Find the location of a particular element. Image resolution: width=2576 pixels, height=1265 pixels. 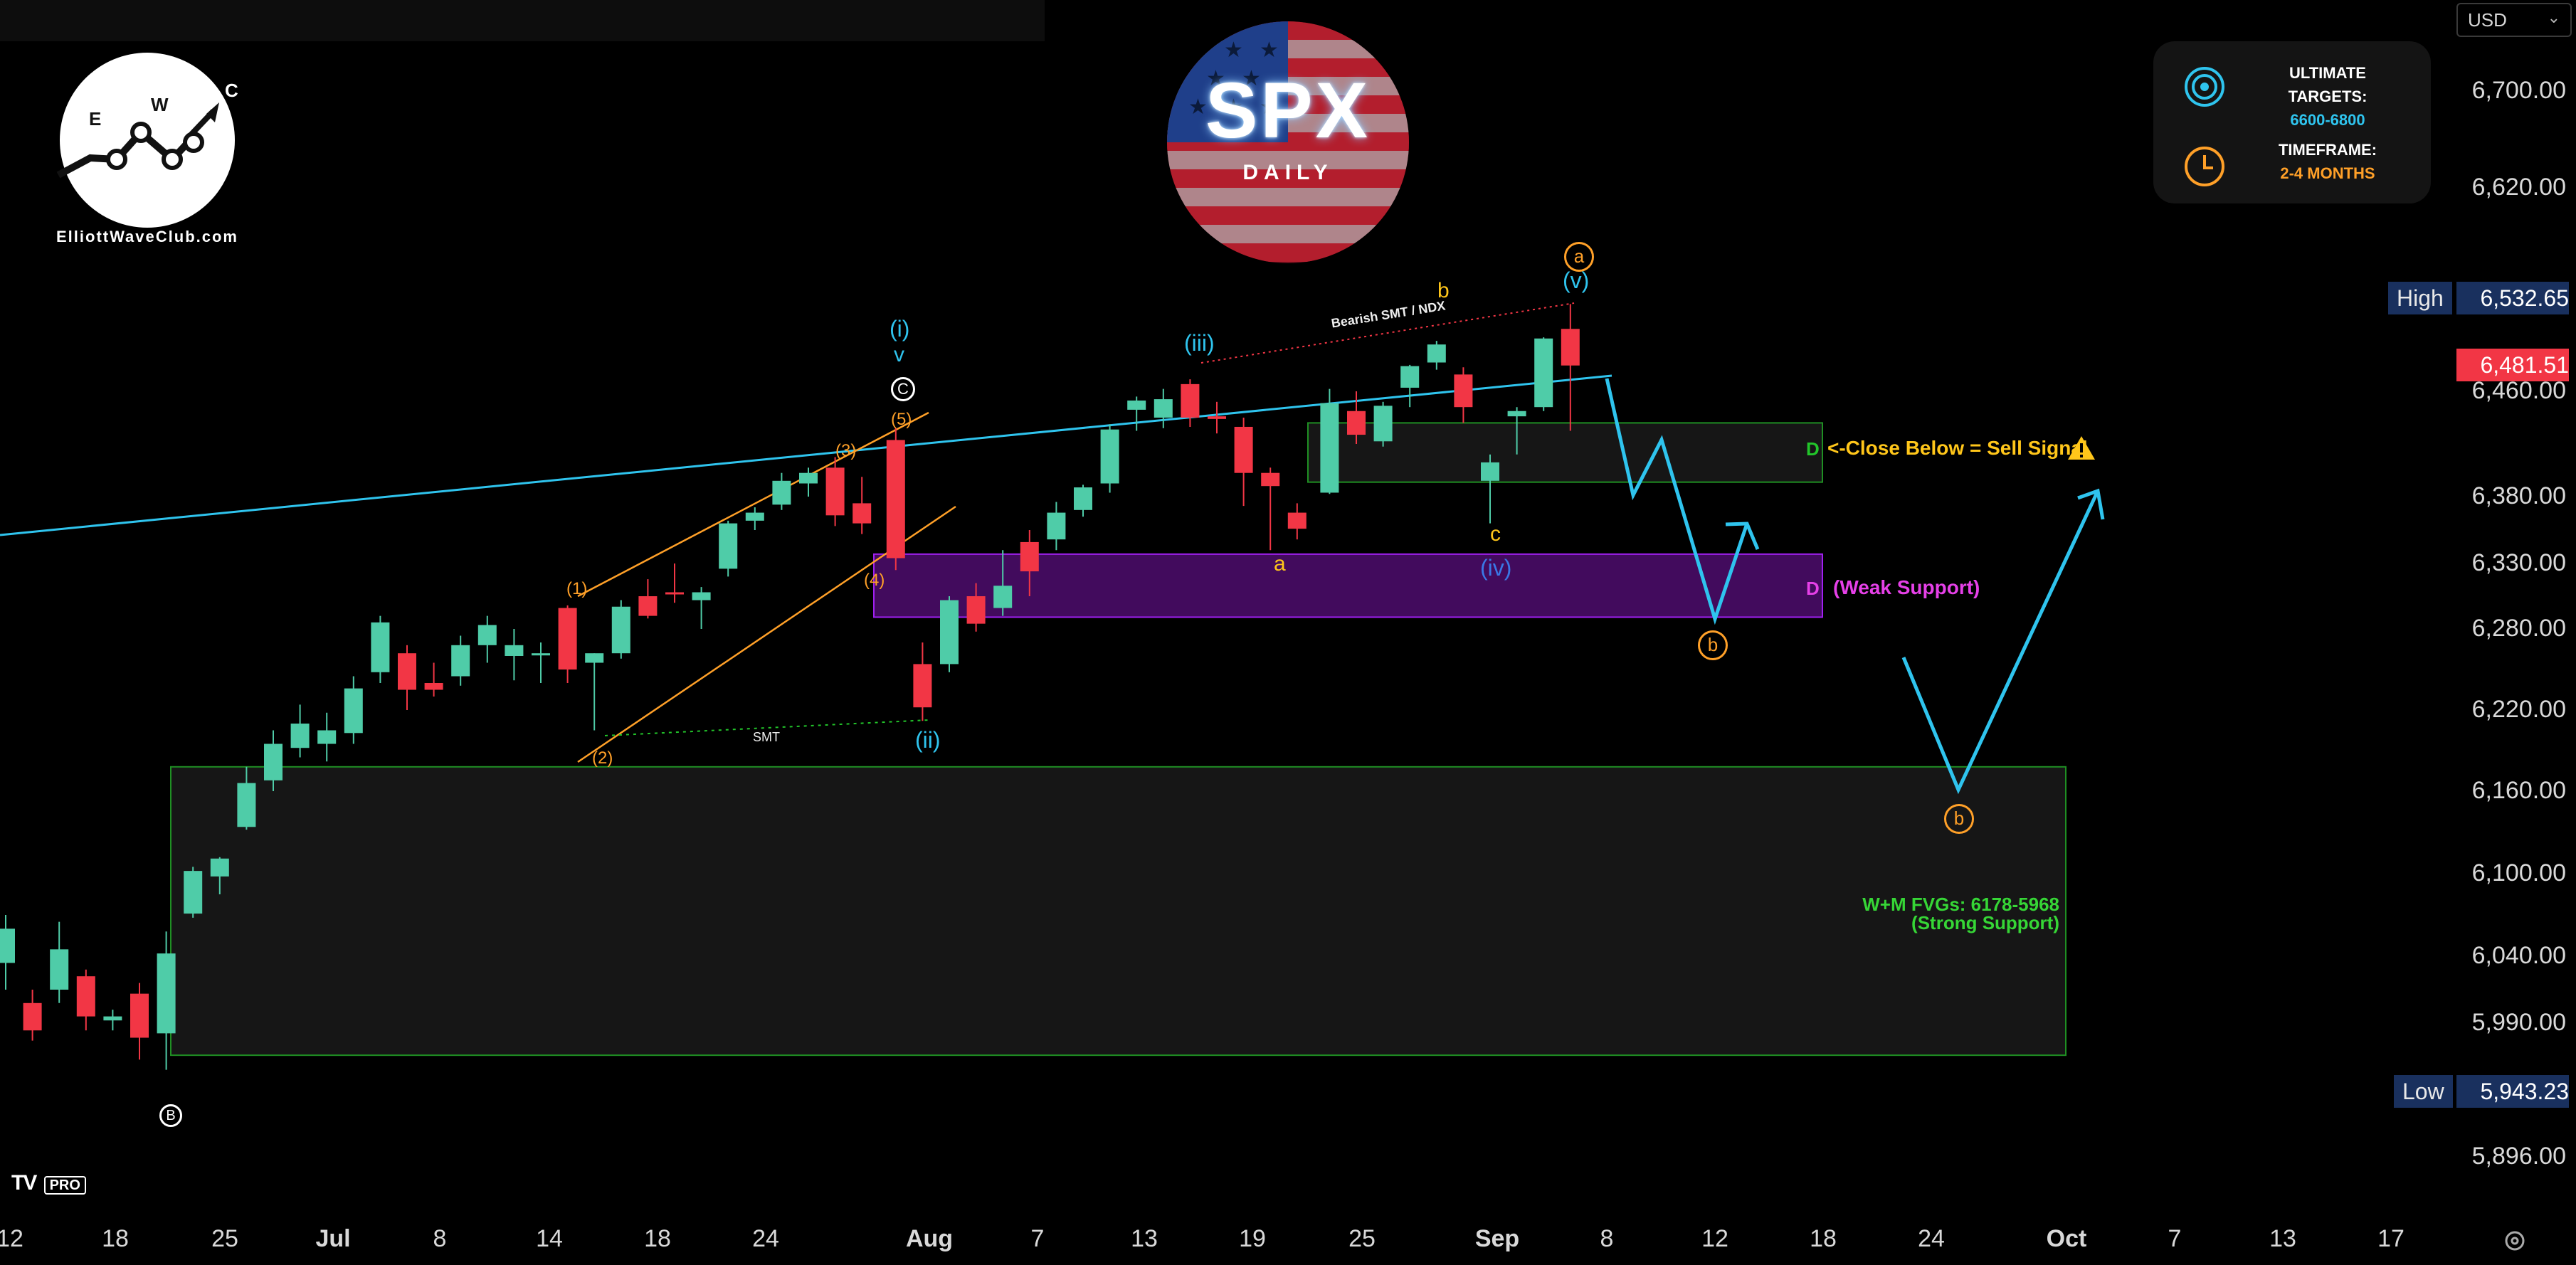

spx-title: SPX is located at coordinates (1288, 111).